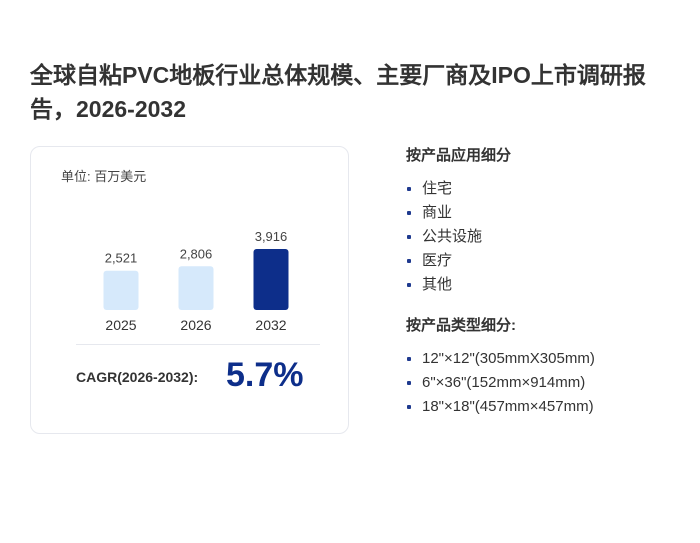 Image resolution: width=700 pixels, height=543 pixels. What do you see at coordinates (504, 382) in the screenshot?
I see `list-item-label: 6"×36"(152mm×914mm)` at bounding box center [504, 382].